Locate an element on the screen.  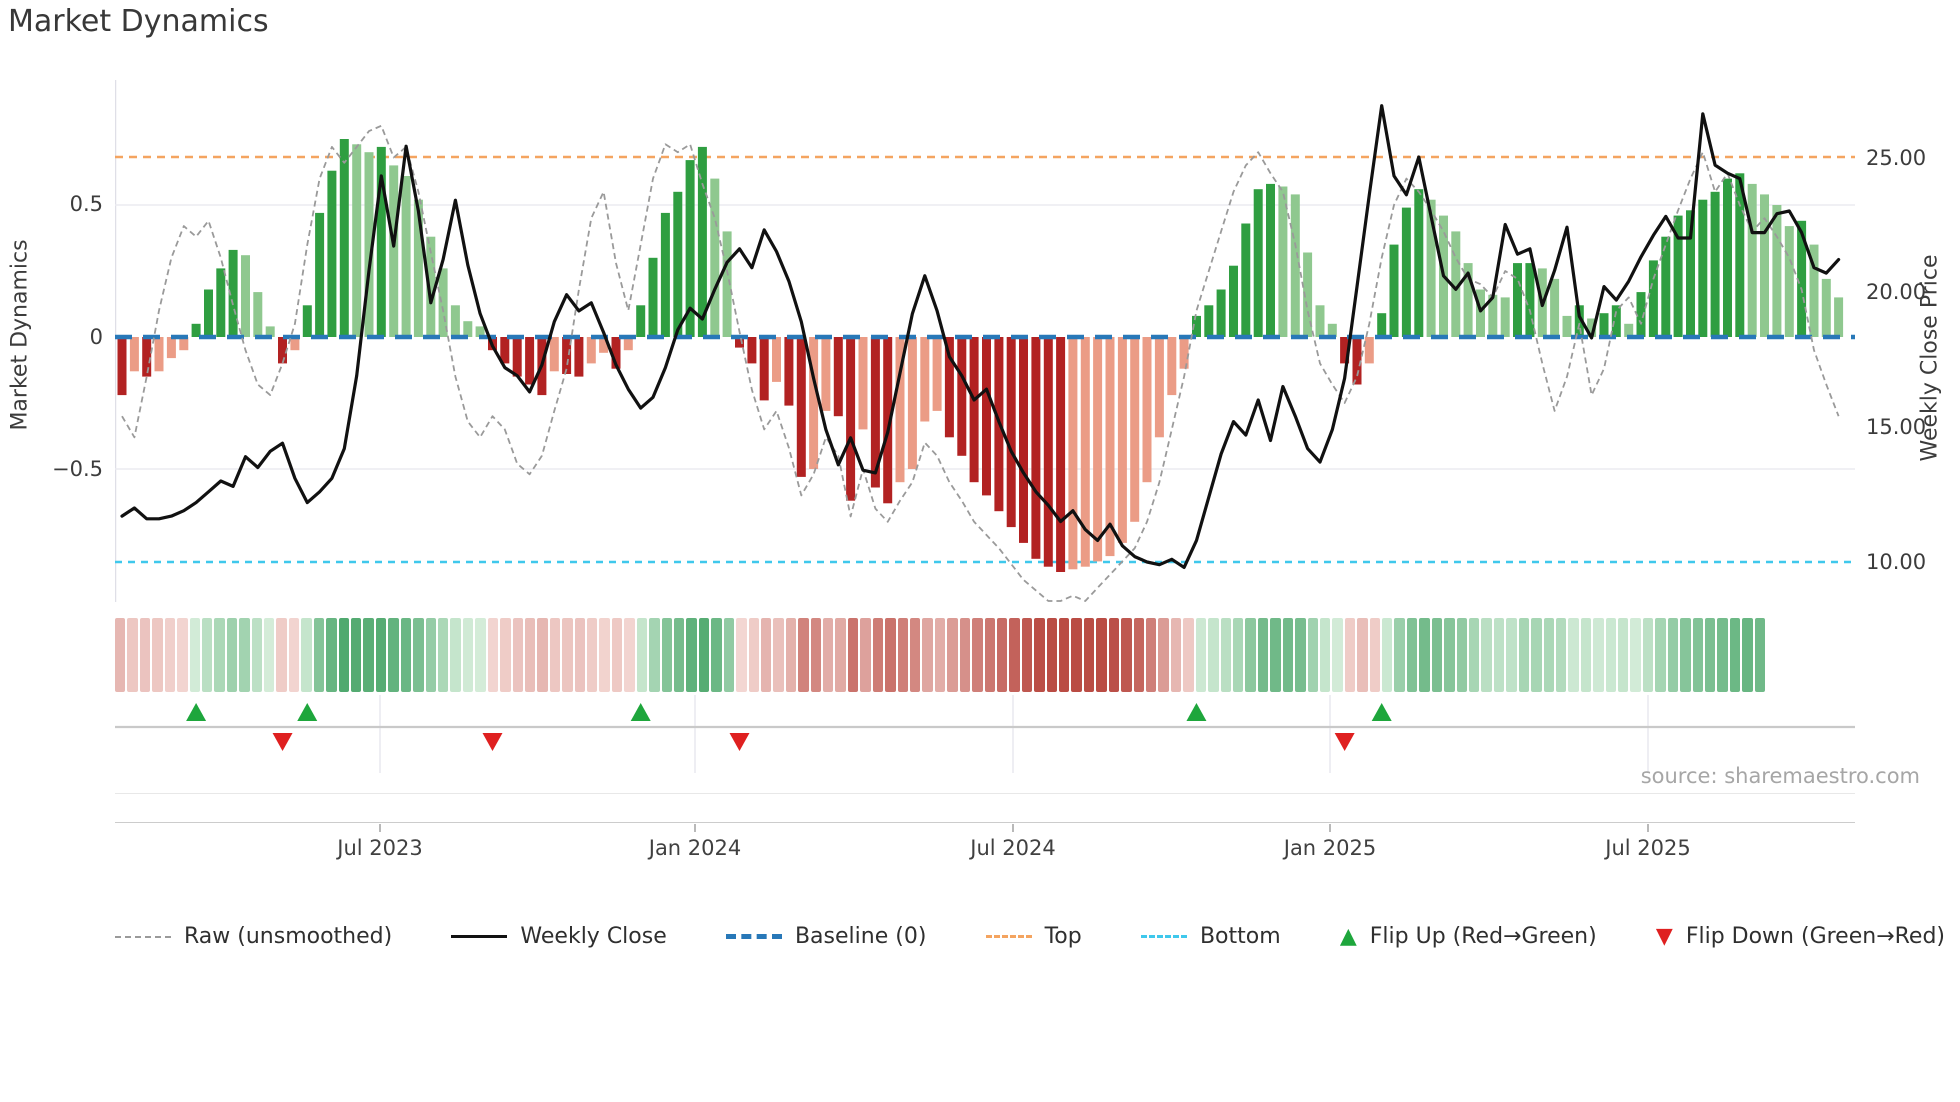
legend-item-baseline: Baseline (0) is located at coordinates (826, 936).